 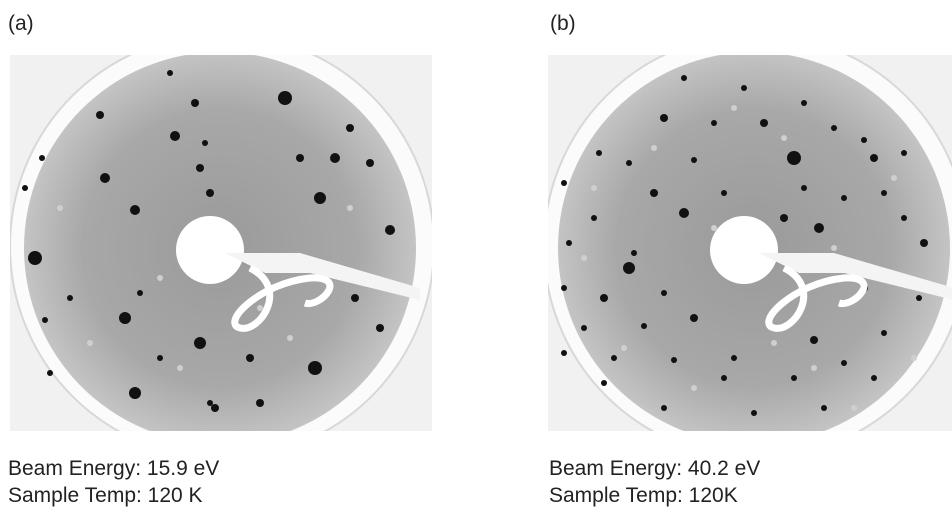 I want to click on gun-support, so click(x=855, y=276).